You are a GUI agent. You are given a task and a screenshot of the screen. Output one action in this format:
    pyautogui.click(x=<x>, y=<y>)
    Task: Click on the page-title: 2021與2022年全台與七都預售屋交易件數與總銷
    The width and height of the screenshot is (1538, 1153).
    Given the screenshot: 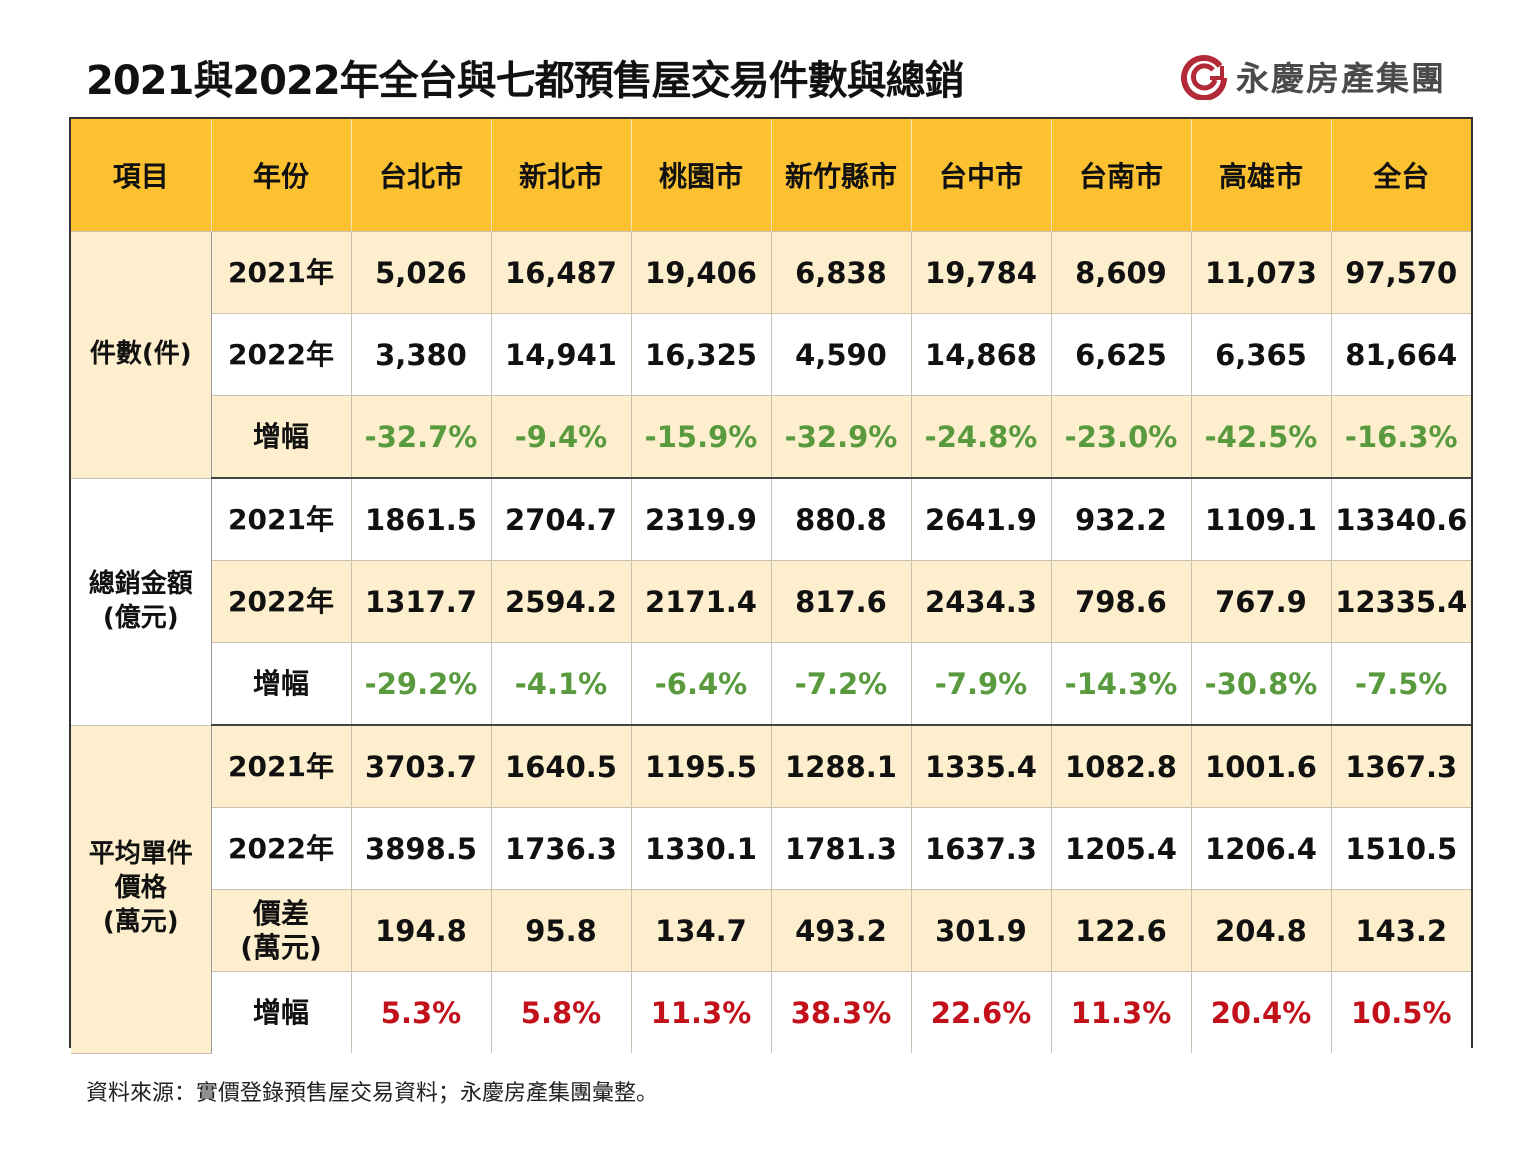 What is the action you would take?
    pyautogui.click(x=525, y=81)
    